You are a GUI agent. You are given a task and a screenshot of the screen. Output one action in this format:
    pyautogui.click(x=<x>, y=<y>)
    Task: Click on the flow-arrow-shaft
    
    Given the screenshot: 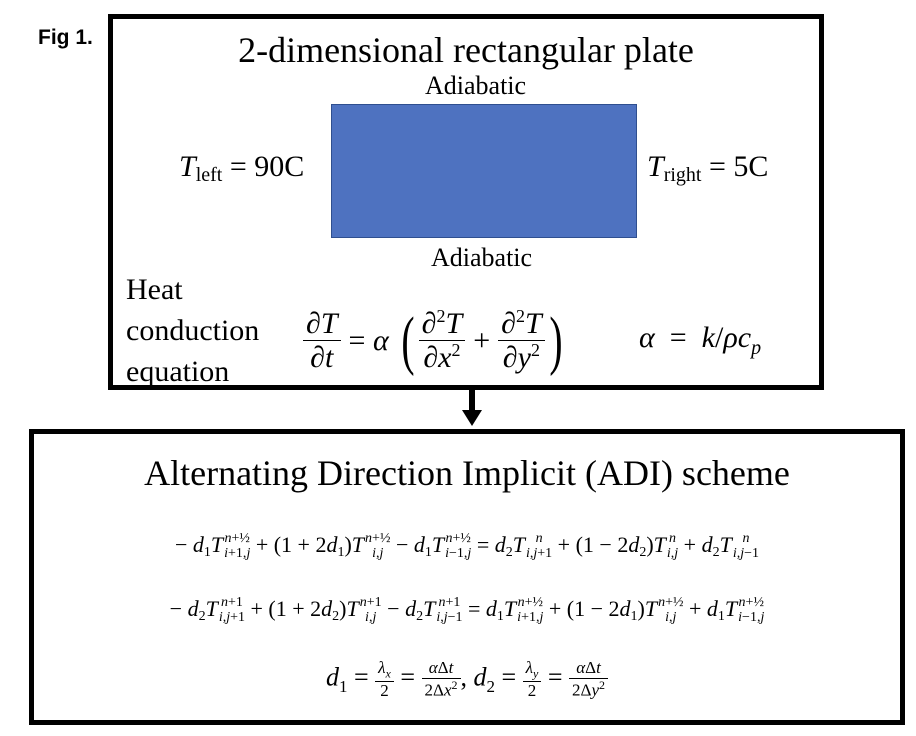 What is the action you would take?
    pyautogui.click(x=472, y=401)
    